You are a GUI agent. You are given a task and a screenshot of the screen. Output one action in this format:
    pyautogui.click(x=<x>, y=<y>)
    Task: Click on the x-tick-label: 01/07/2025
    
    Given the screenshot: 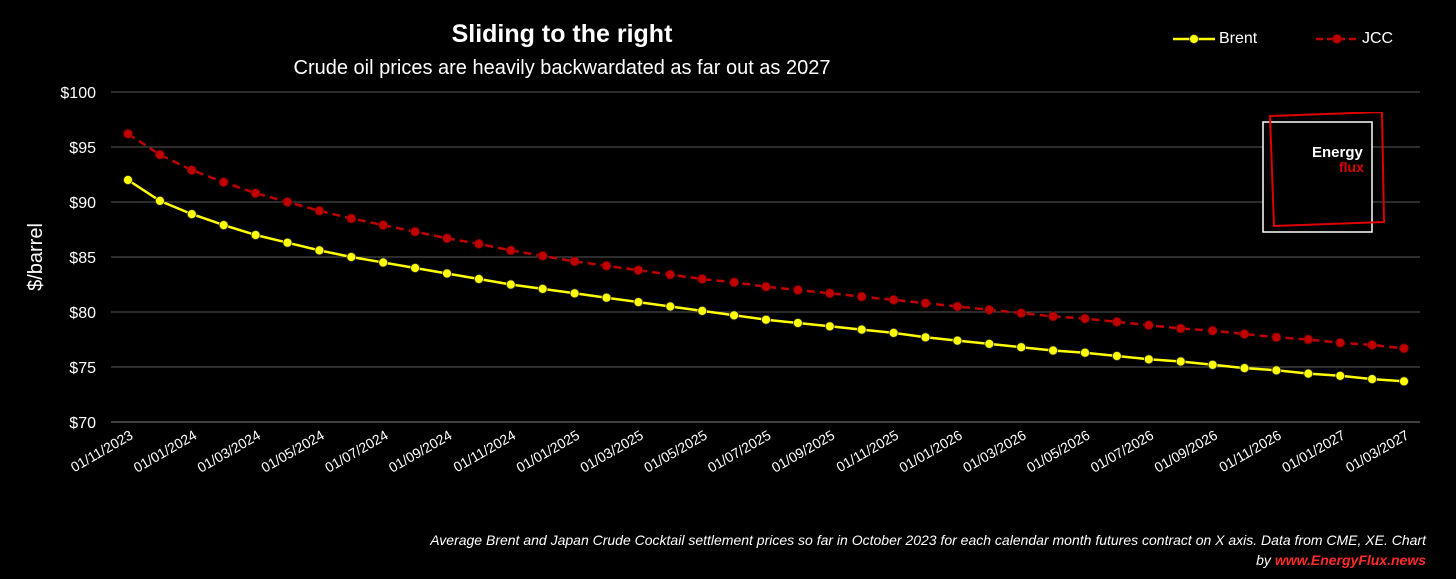 What is the action you would take?
    pyautogui.click(x=739, y=451)
    